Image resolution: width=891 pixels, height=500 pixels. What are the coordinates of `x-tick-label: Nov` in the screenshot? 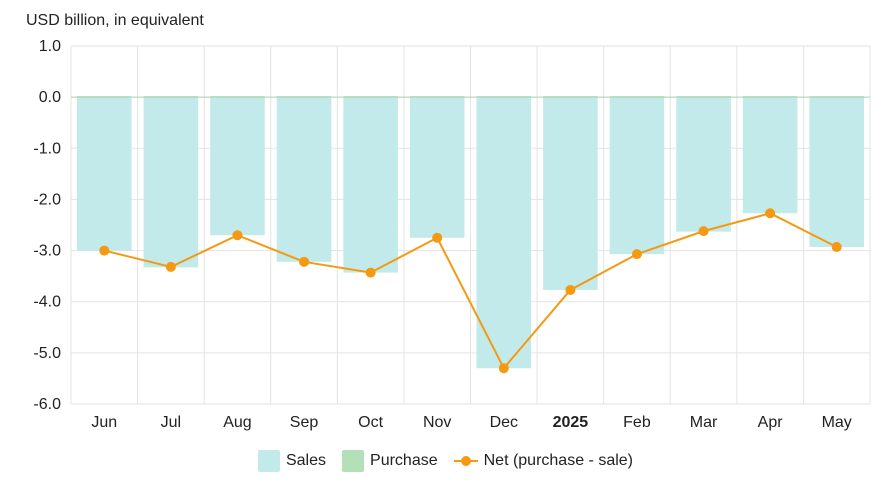 It's located at (437, 422).